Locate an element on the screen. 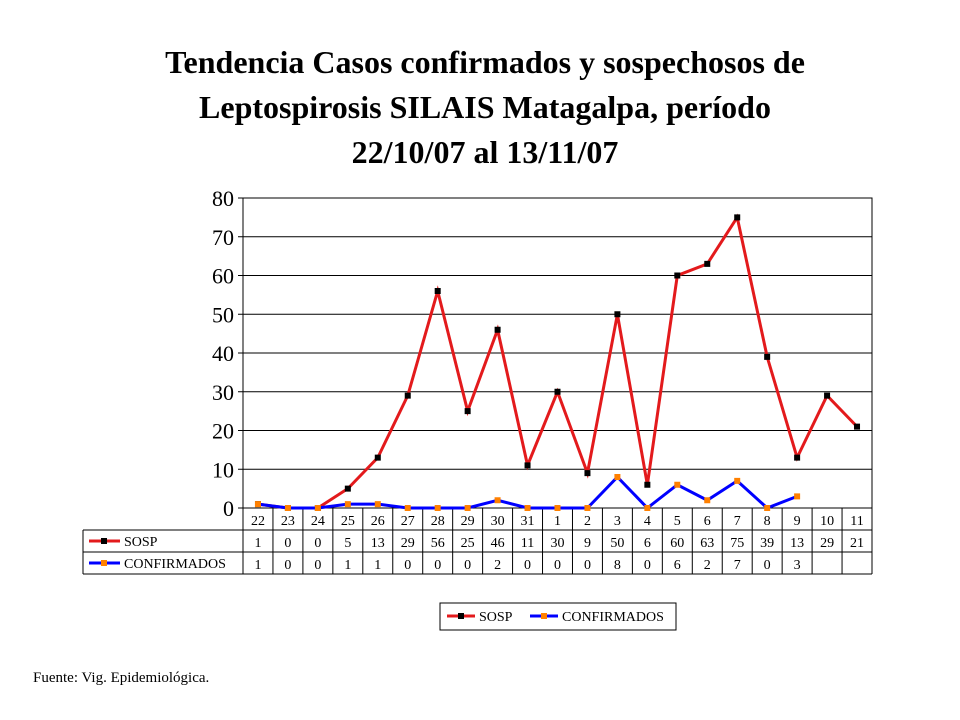 The image size is (960, 720). table-value-confirmados-1: 0 is located at coordinates (557, 565).